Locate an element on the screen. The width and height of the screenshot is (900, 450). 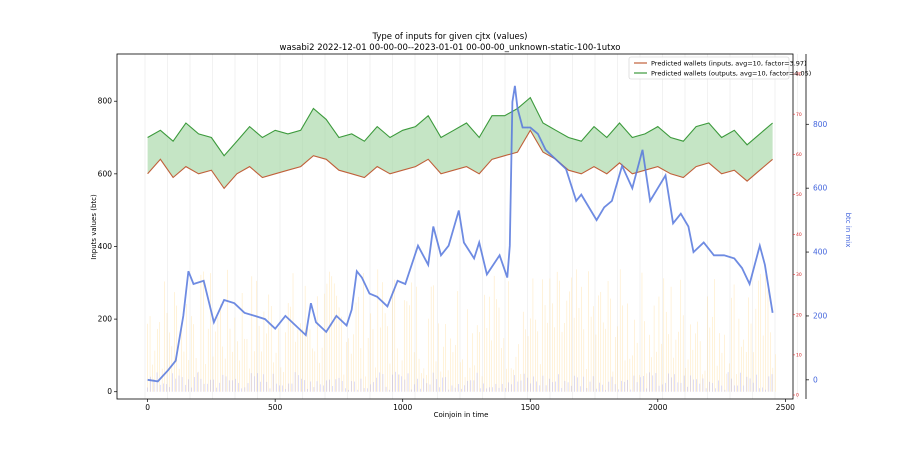
series-line-outputs is located at coordinates (460, 126).